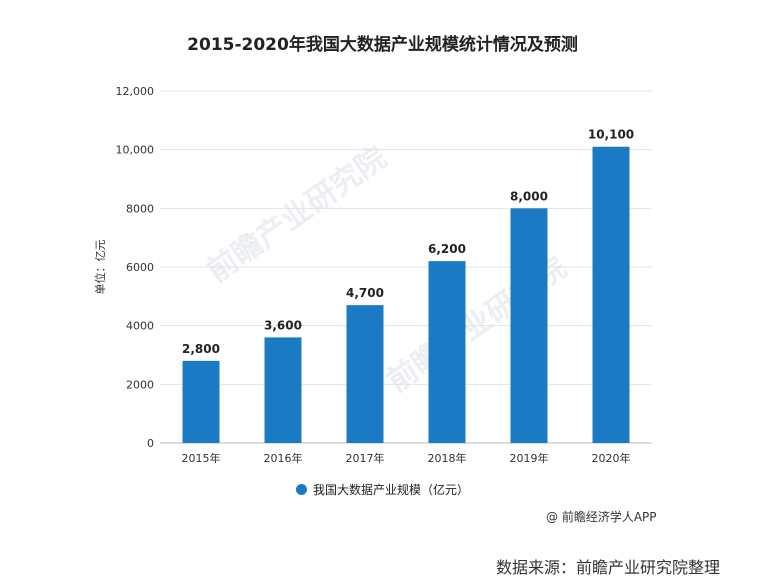 This screenshot has width=765, height=582. I want to click on data-label: 3,600, so click(283, 325).